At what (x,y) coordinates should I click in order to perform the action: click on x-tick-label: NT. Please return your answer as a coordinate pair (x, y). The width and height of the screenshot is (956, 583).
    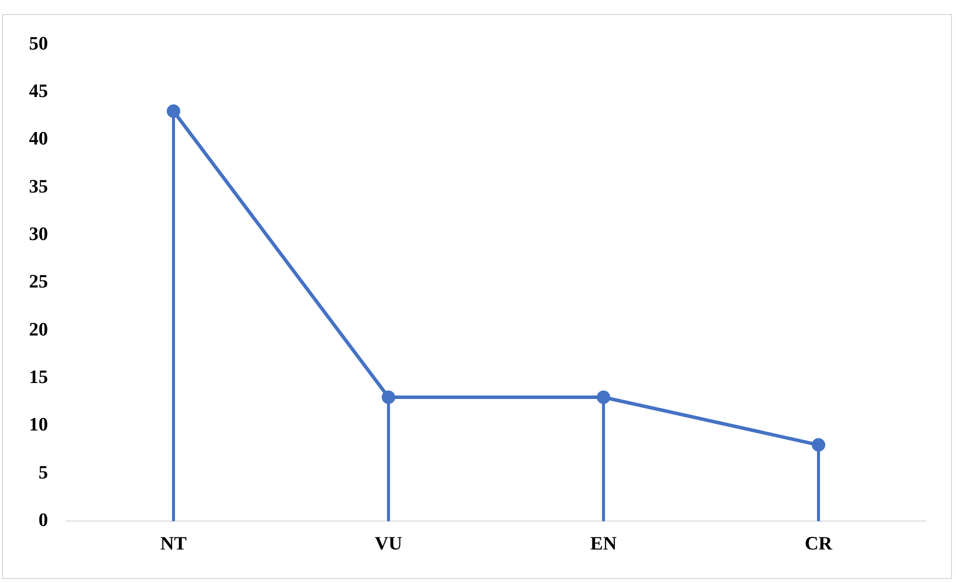
    Looking at the image, I should click on (174, 544).